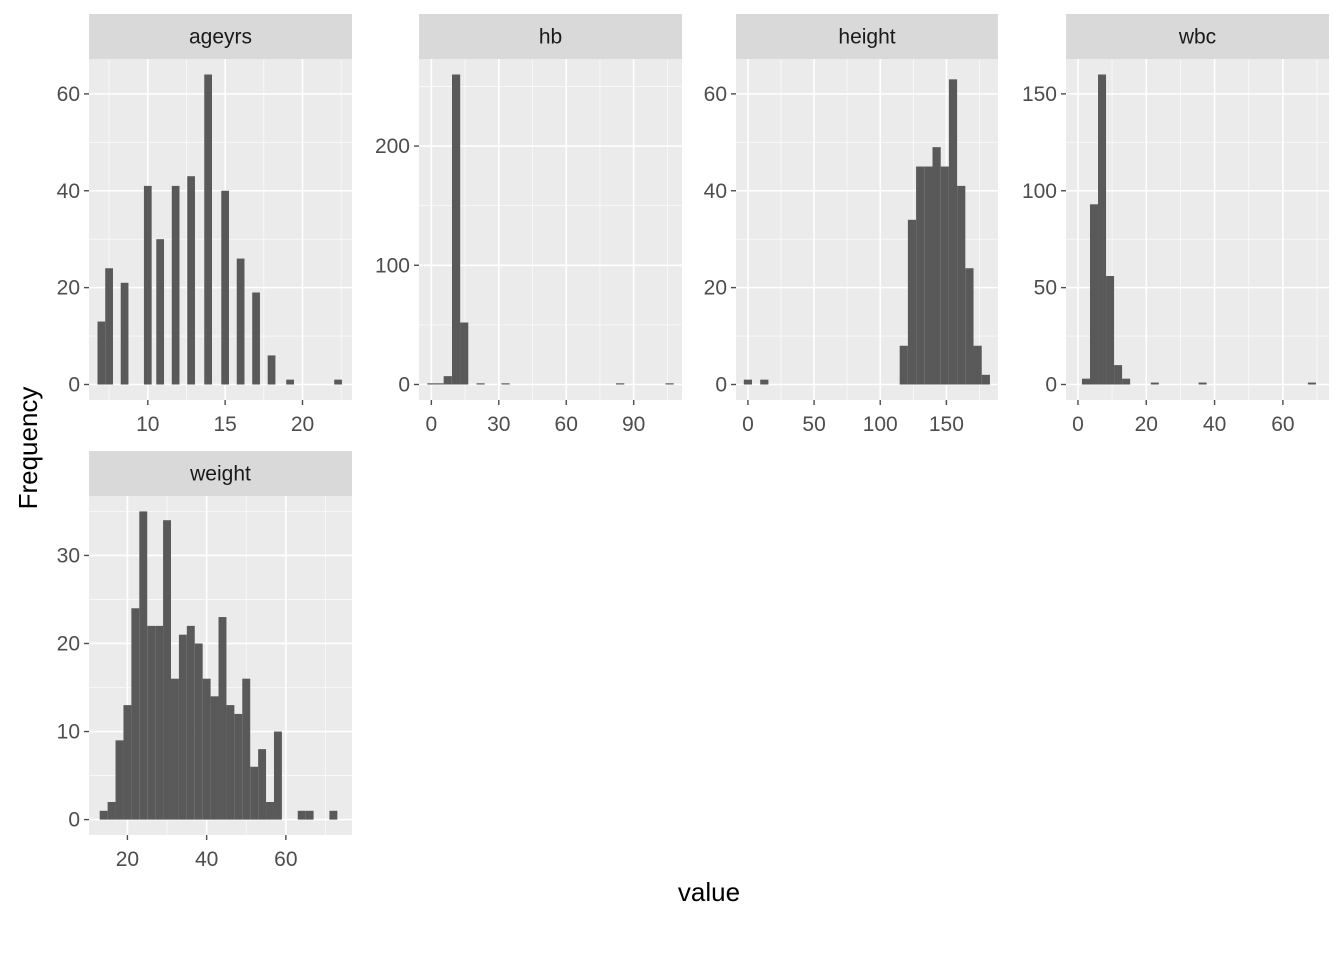 This screenshot has width=1344, height=960. I want to click on y-tick-label: 150, so click(1039, 94).